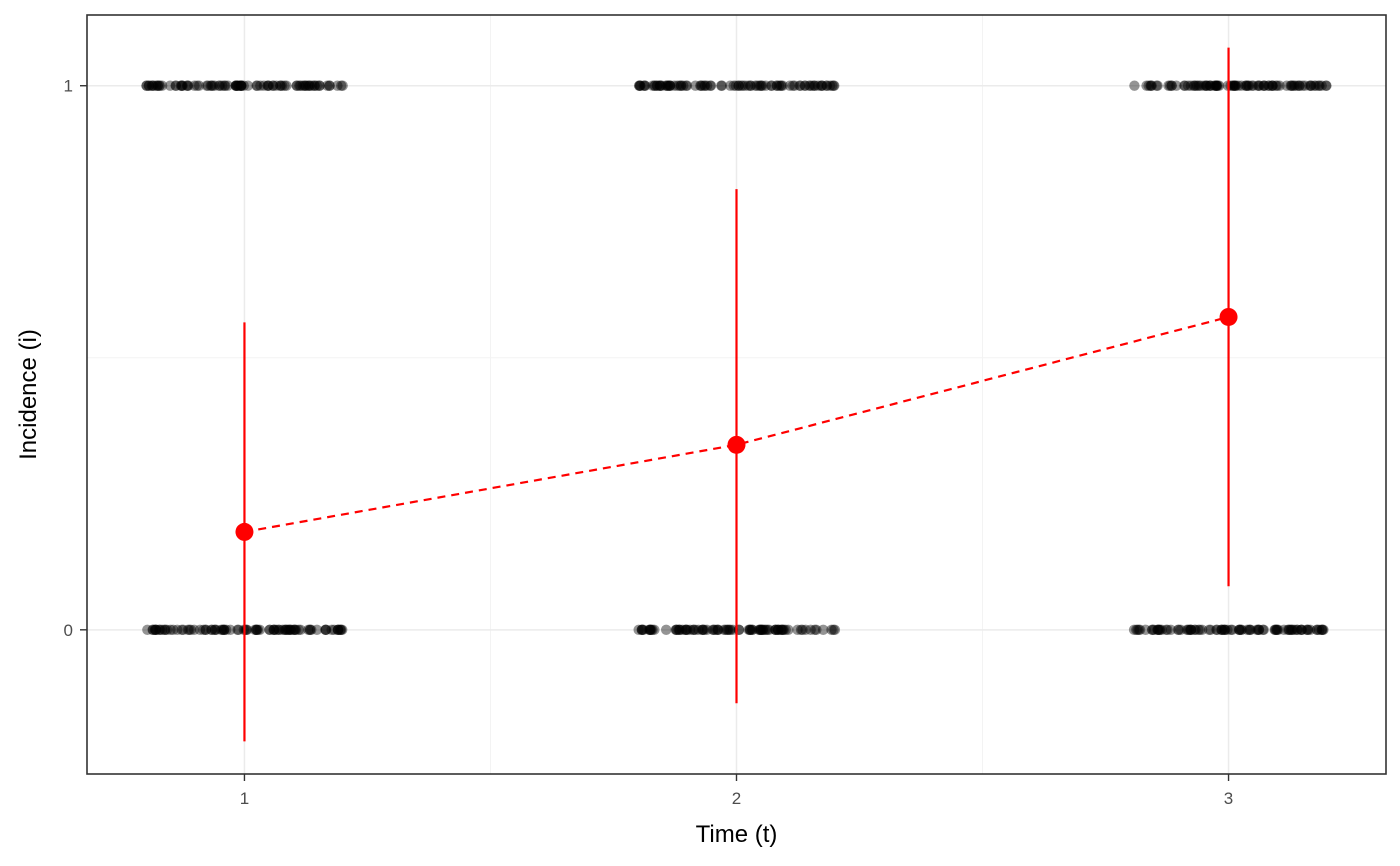 This screenshot has height=866, width=1400. Describe the element at coordinates (68, 86) in the screenshot. I see `y-tick-label: 1` at that location.